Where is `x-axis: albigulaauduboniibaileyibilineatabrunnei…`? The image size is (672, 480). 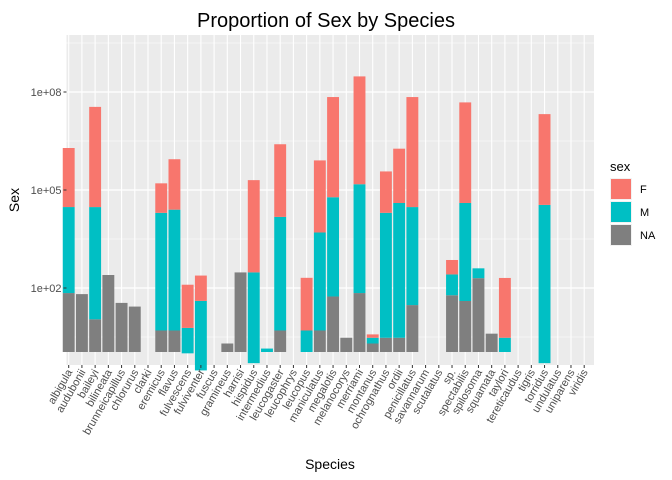 x-axis: albigulaauduboniibaileyibilineatabrunnei… is located at coordinates (318, 401).